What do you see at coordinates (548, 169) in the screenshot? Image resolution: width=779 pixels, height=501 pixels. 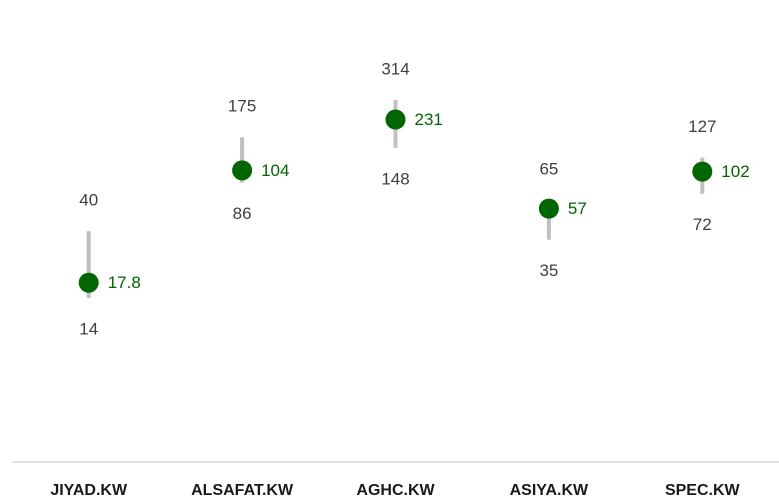 I see `high-label: 65` at bounding box center [548, 169].